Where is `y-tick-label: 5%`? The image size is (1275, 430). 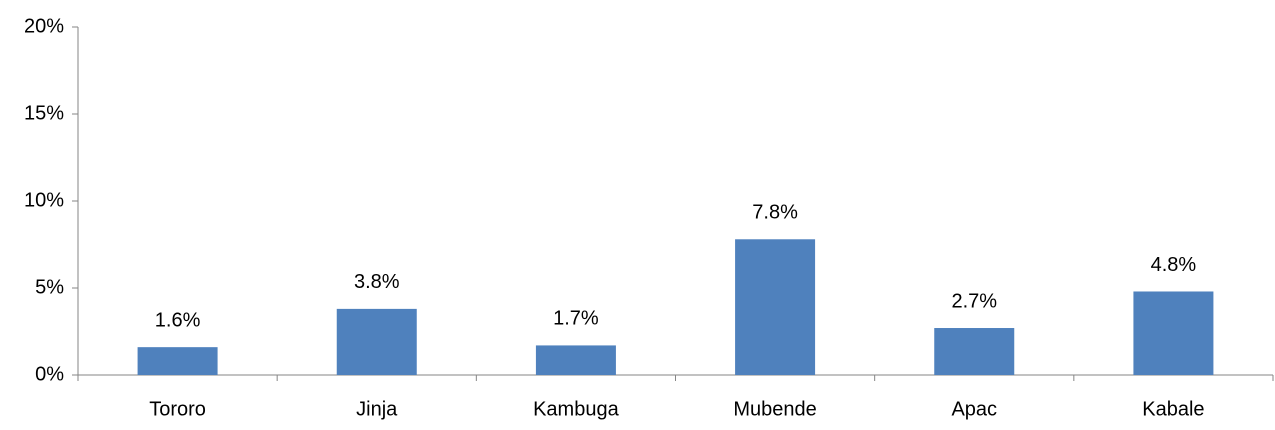
y-tick-label: 5% is located at coordinates (49, 287).